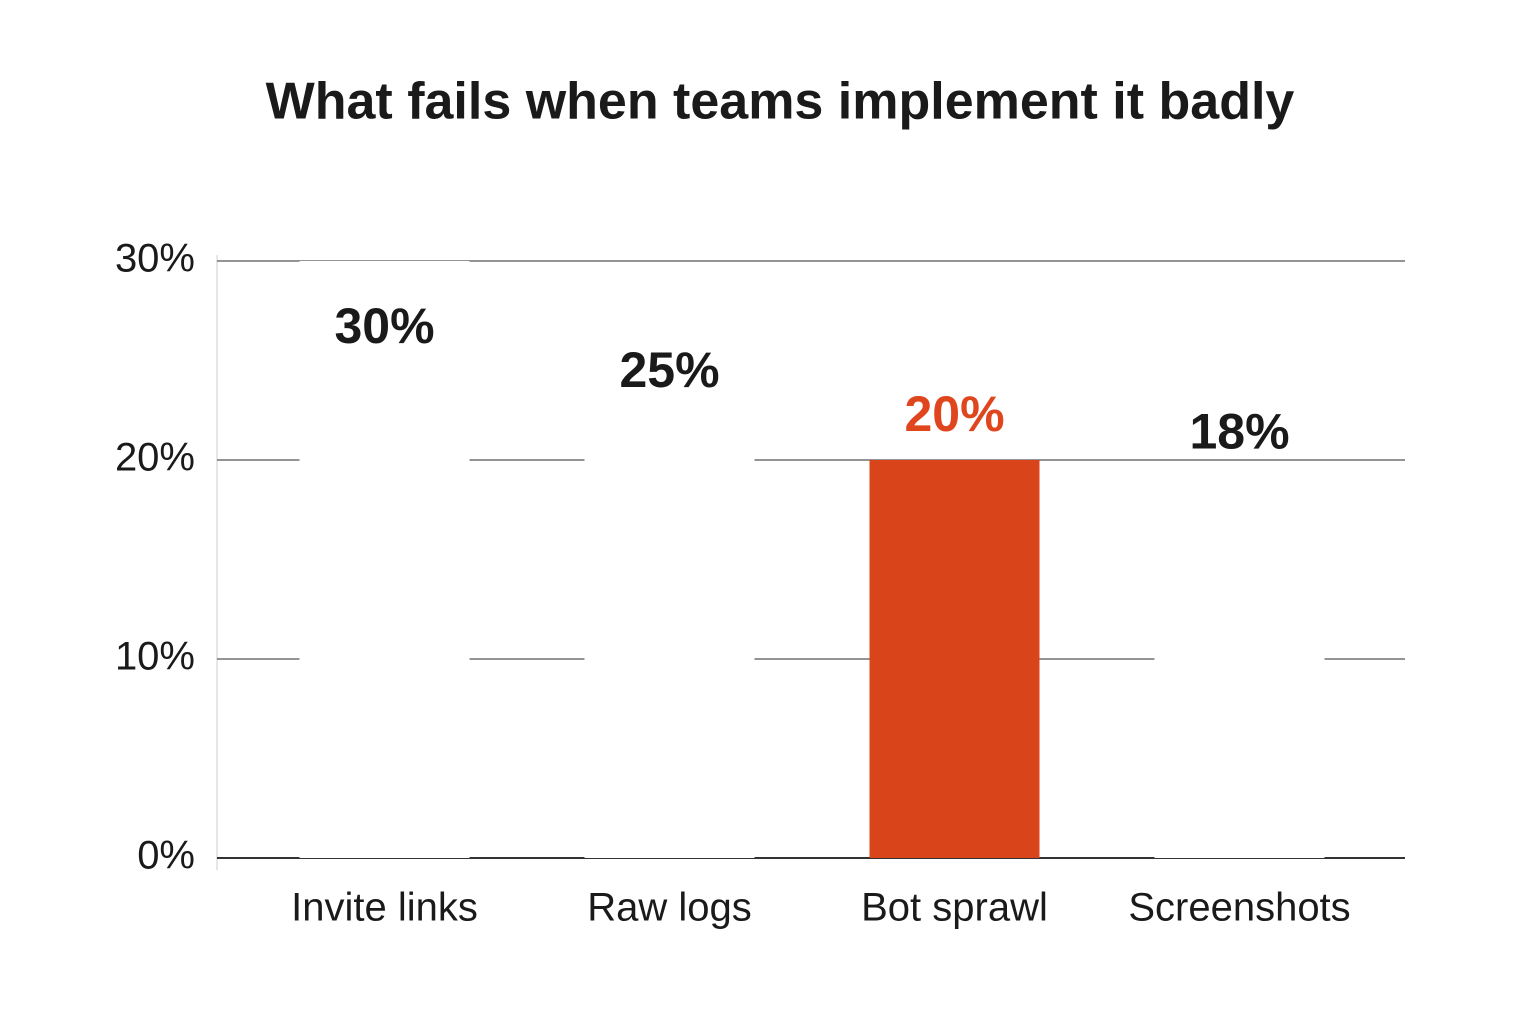  What do you see at coordinates (384, 908) in the screenshot?
I see `x-tick-label: Invite links` at bounding box center [384, 908].